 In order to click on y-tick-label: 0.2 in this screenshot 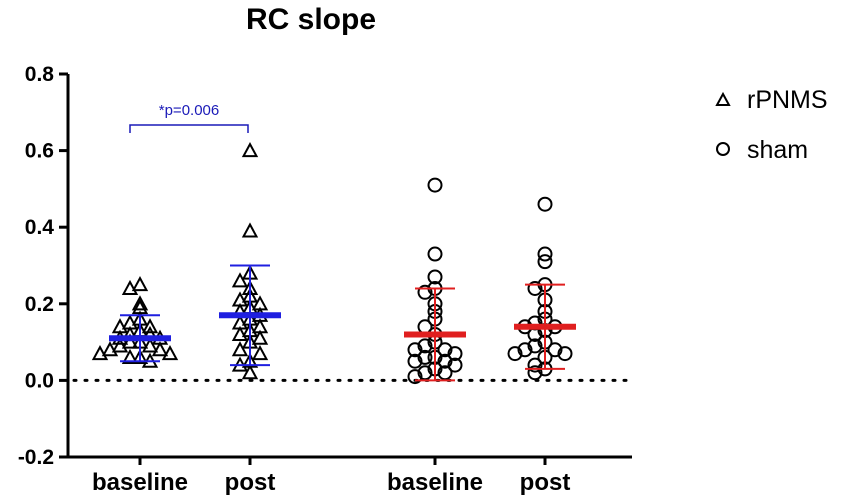, I will do `click(39, 304)`.